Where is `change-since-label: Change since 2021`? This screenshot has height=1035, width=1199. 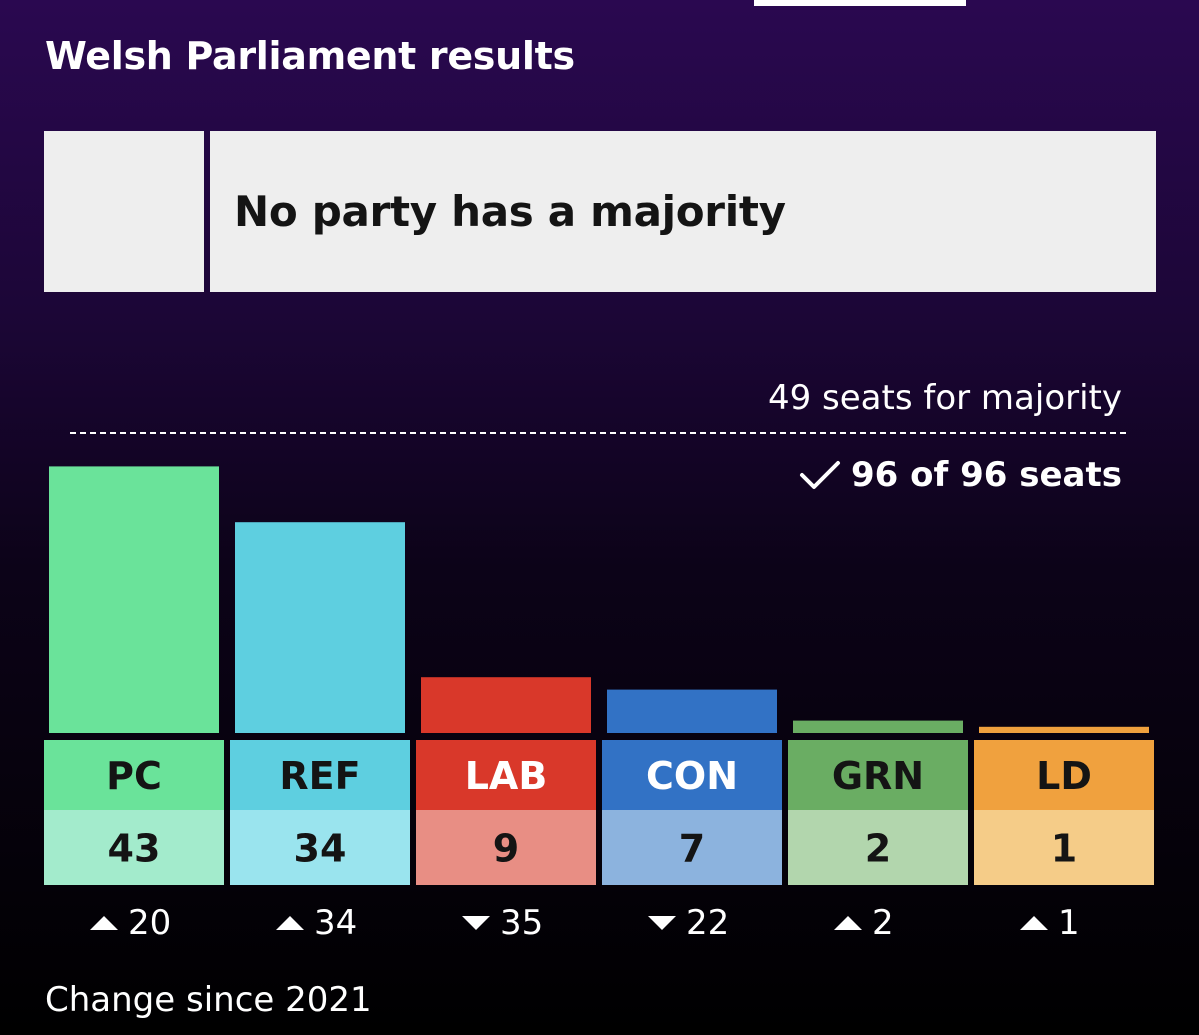 change-since-label: Change since 2021 is located at coordinates (208, 1000).